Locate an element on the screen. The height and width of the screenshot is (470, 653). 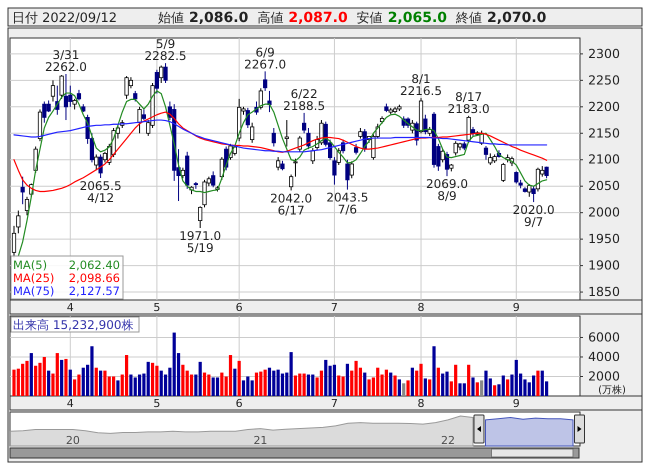
annotation: 2042.0 6/17 is located at coordinates (291, 204).